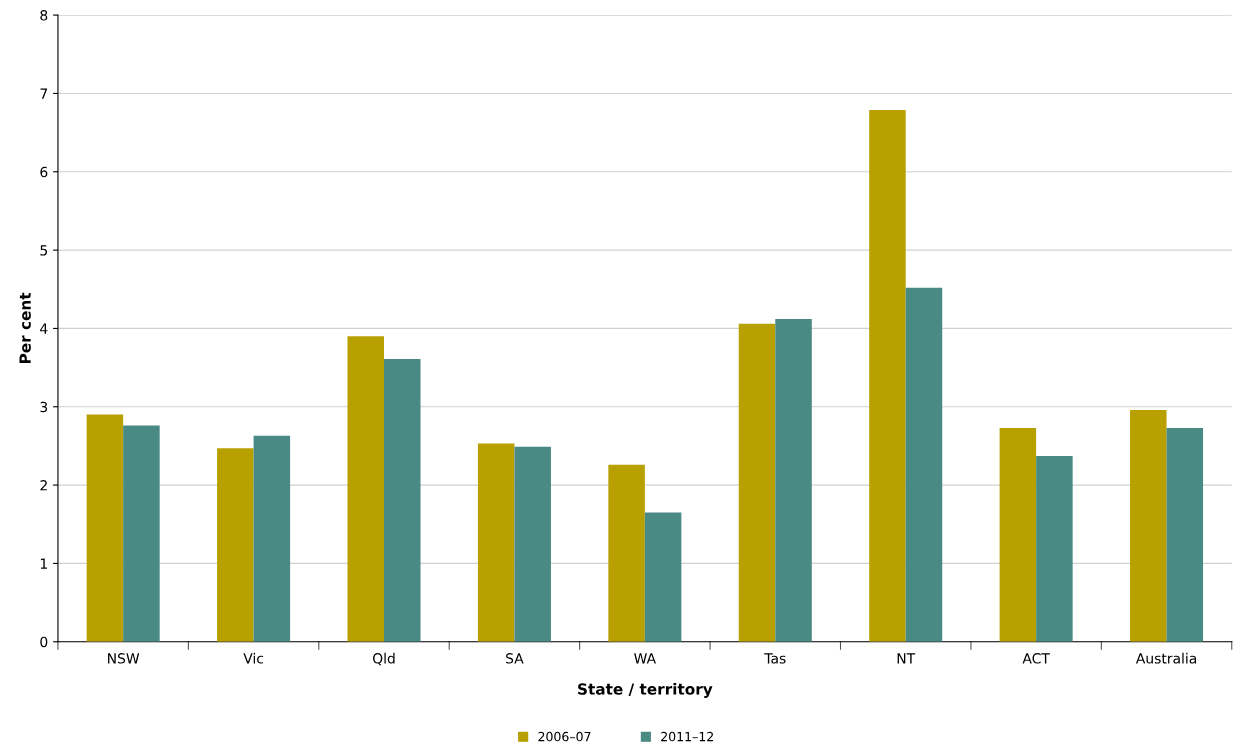  I want to click on y-tick-label: 2, so click(43, 485).